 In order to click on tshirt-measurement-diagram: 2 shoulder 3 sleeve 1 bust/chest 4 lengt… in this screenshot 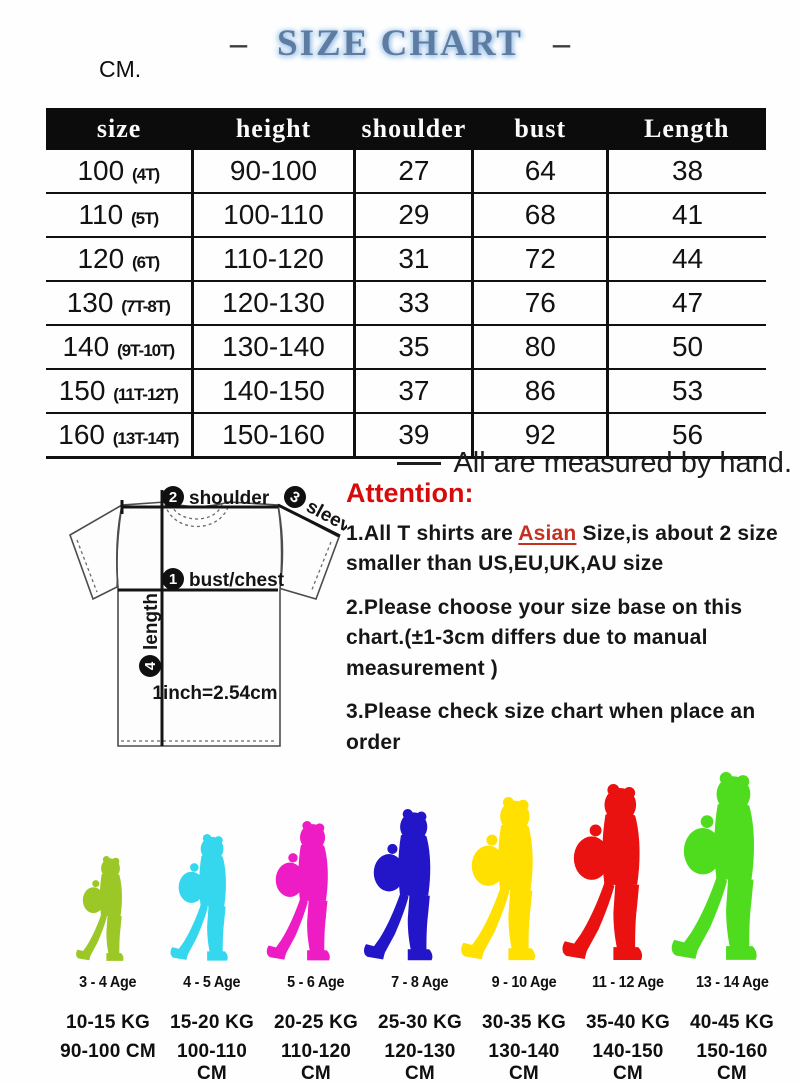, I will do `click(208, 616)`.